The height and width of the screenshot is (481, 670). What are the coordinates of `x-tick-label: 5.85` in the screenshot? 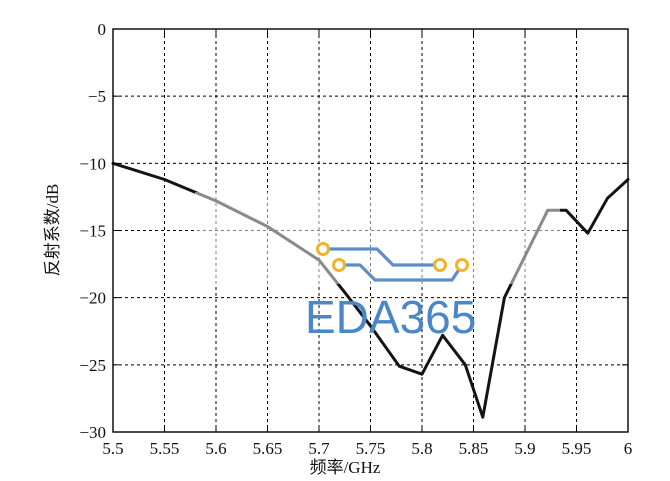 It's located at (474, 448).